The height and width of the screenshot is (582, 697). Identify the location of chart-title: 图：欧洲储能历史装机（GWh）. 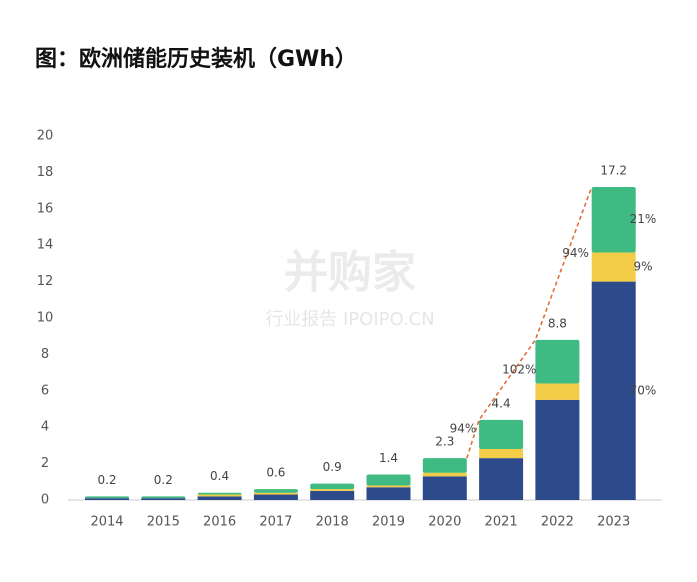
(196, 59).